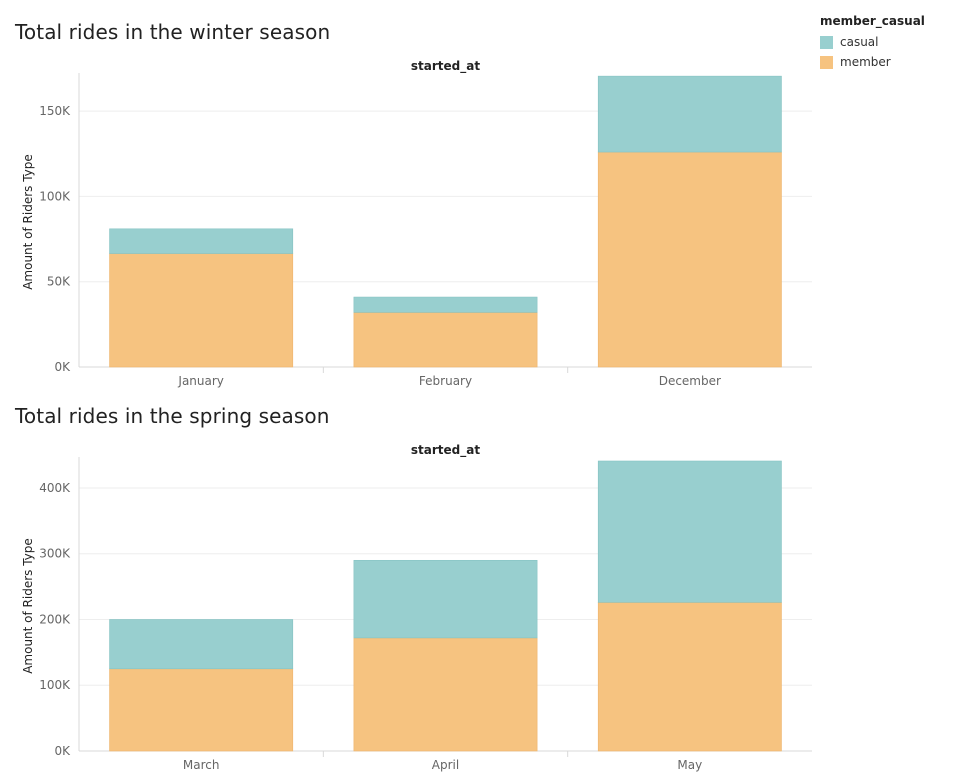 The width and height of the screenshot is (980, 784). I want to click on spring-chart-title: Total rides in the spring season, so click(172, 416).